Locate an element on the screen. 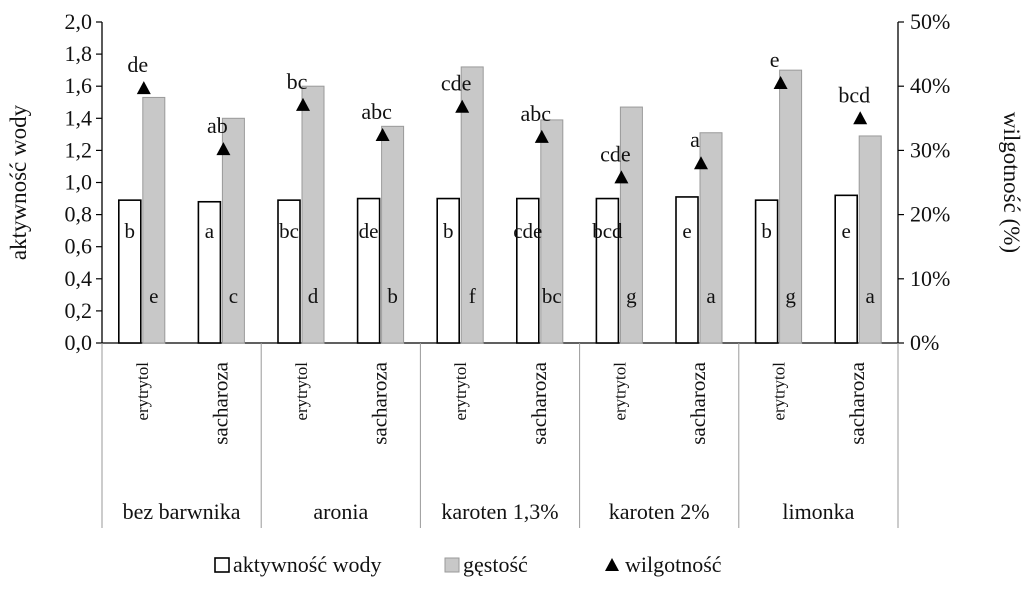 The width and height of the screenshot is (1024, 592). left-tick-label: 0,6 is located at coordinates (79, 246).